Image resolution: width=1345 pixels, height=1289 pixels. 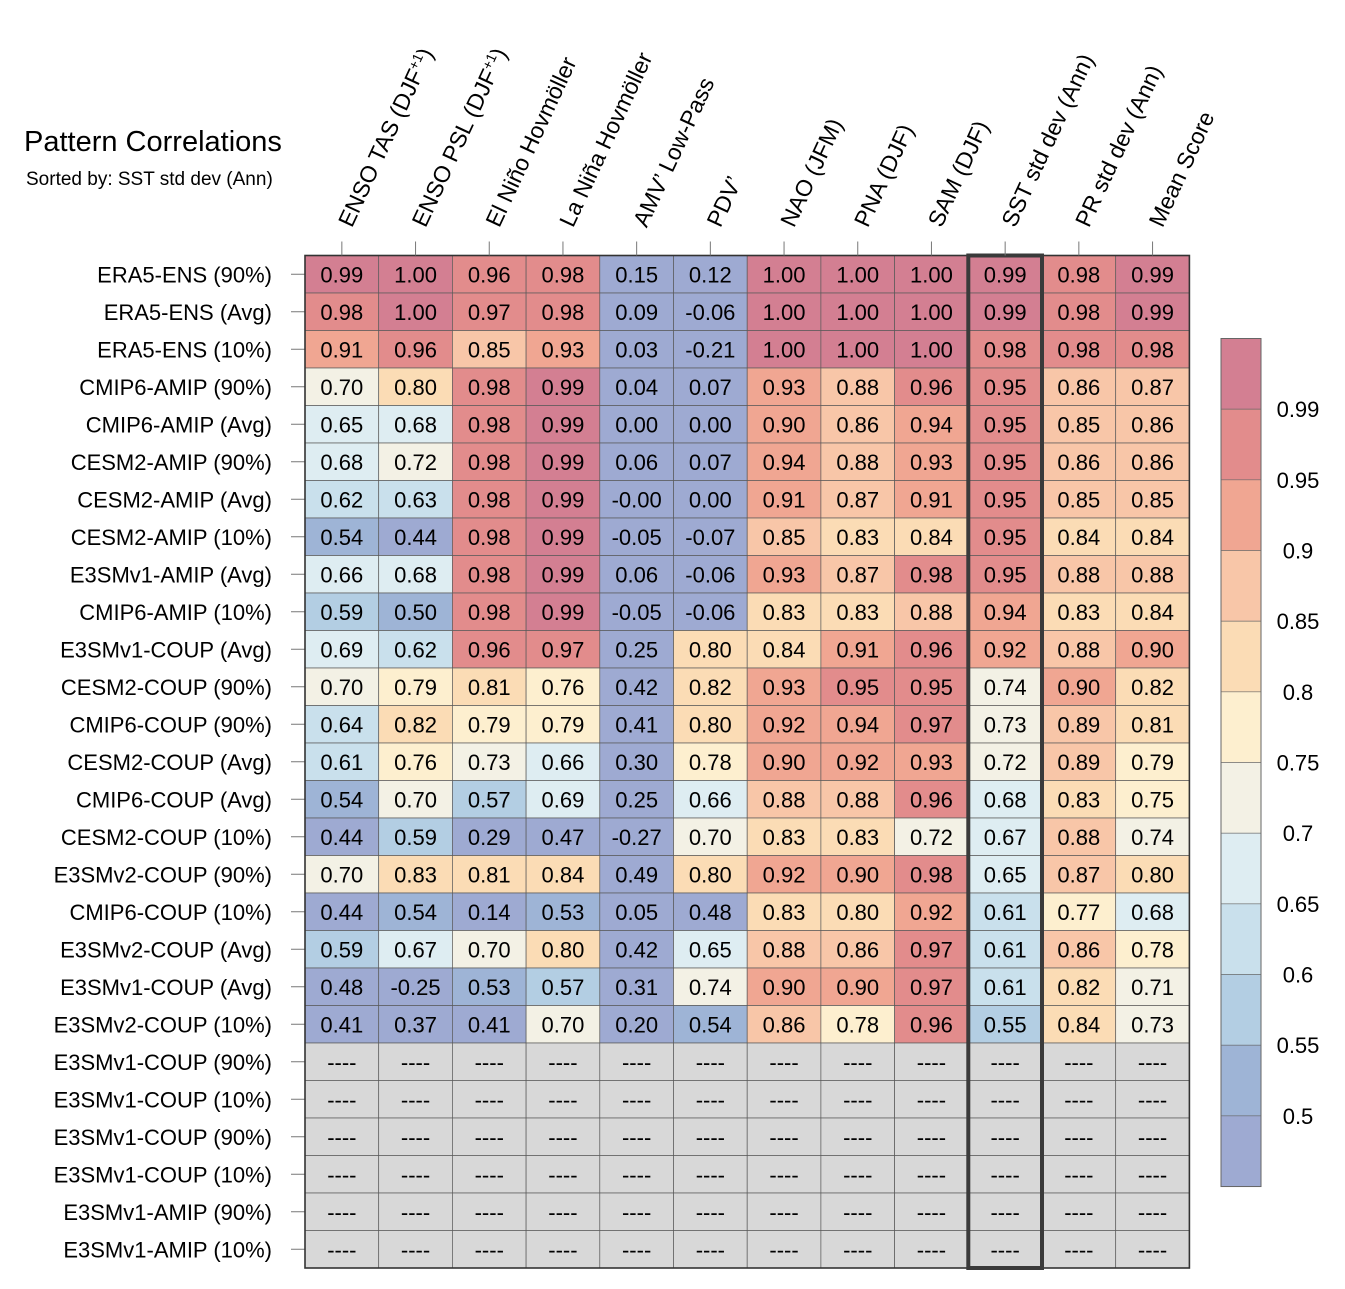 What do you see at coordinates (857, 762) in the screenshot?
I see `cell-value: 0.92` at bounding box center [857, 762].